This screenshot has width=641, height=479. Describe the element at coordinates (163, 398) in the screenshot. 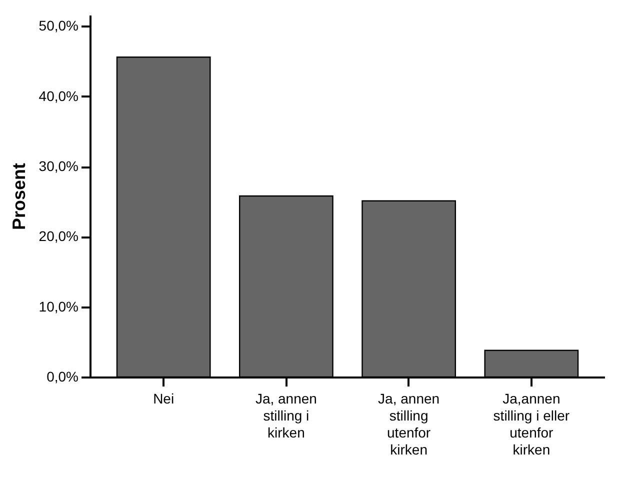

I see `x-tick-label: Nei` at that location.